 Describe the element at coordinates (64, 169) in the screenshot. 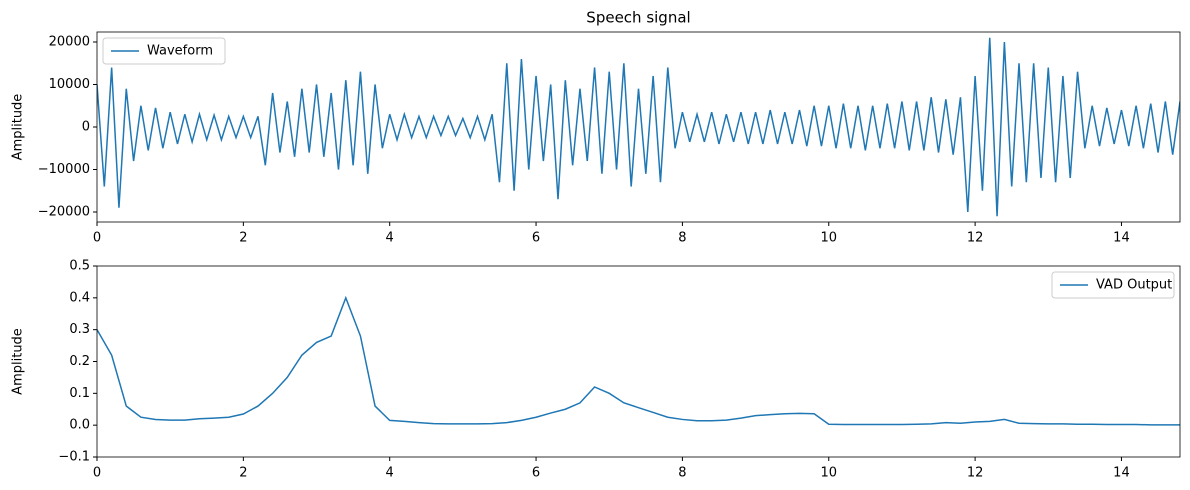

I see `y-tick-label: −10000` at that location.